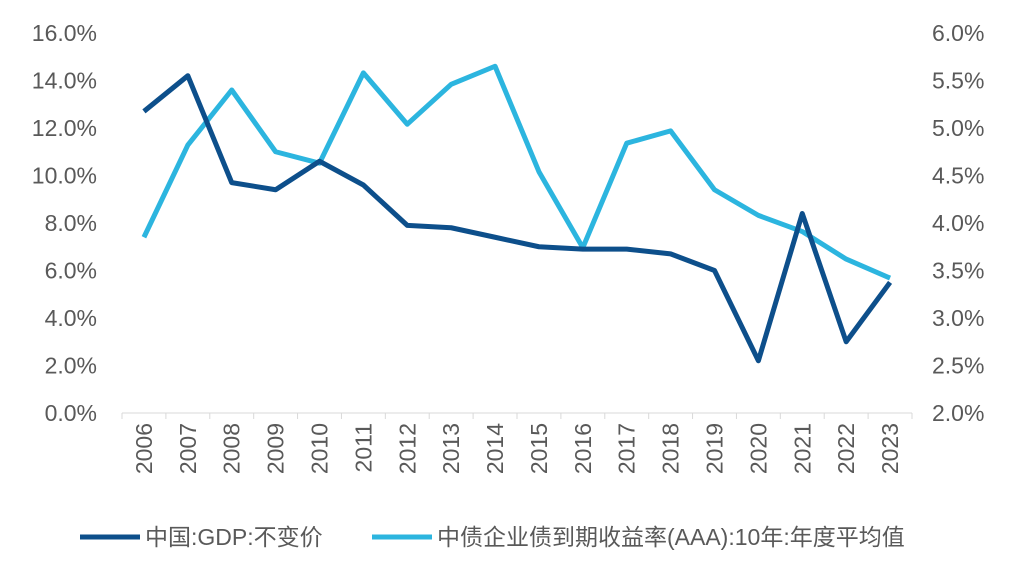 The width and height of the screenshot is (1018, 579). I want to click on x-tick-label: 2013, so click(451, 448).